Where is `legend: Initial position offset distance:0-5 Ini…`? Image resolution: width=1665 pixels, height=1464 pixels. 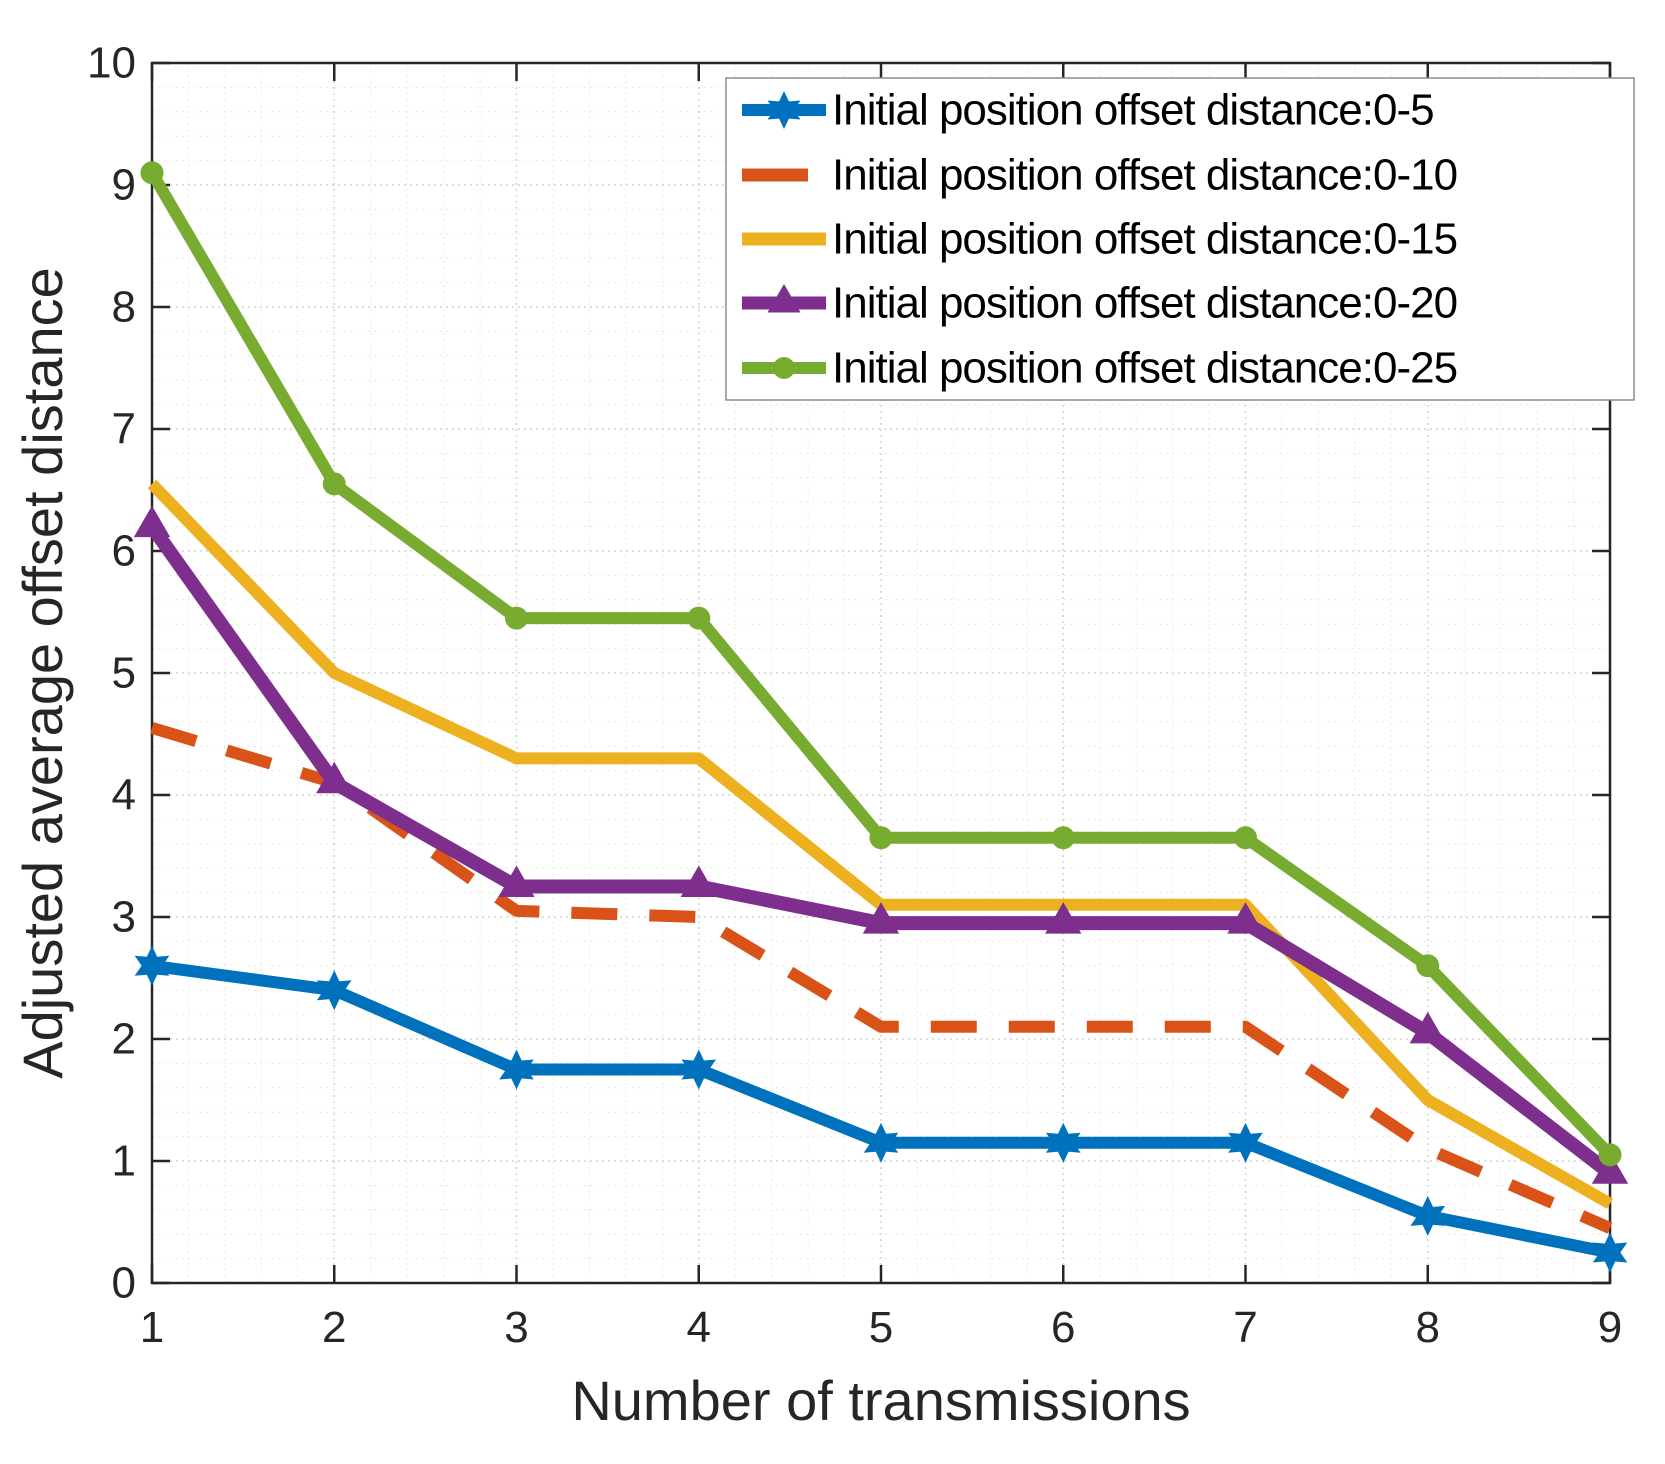
legend: Initial position offset distance:0-5 Ini… is located at coordinates (1180, 239).